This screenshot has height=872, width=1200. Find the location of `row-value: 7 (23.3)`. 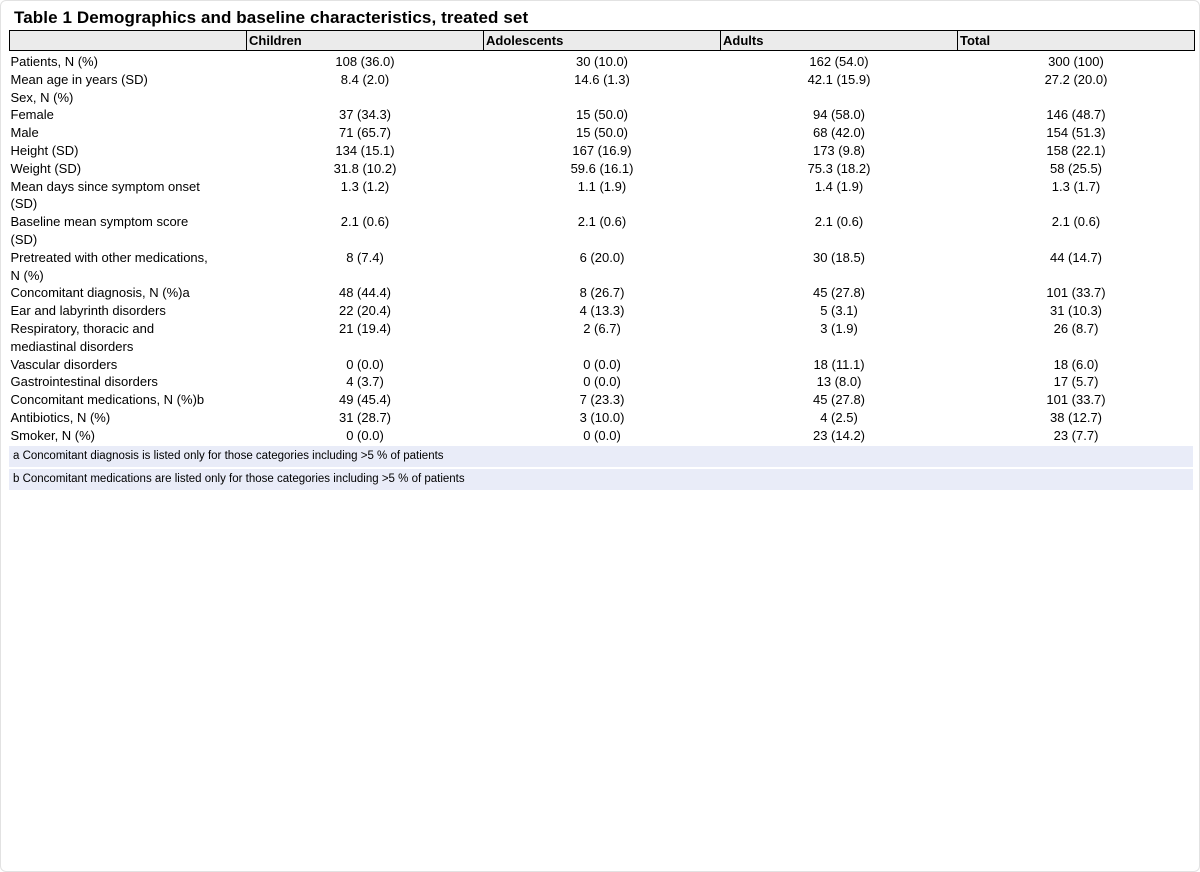

row-value: 7 (23.3) is located at coordinates (602, 400).